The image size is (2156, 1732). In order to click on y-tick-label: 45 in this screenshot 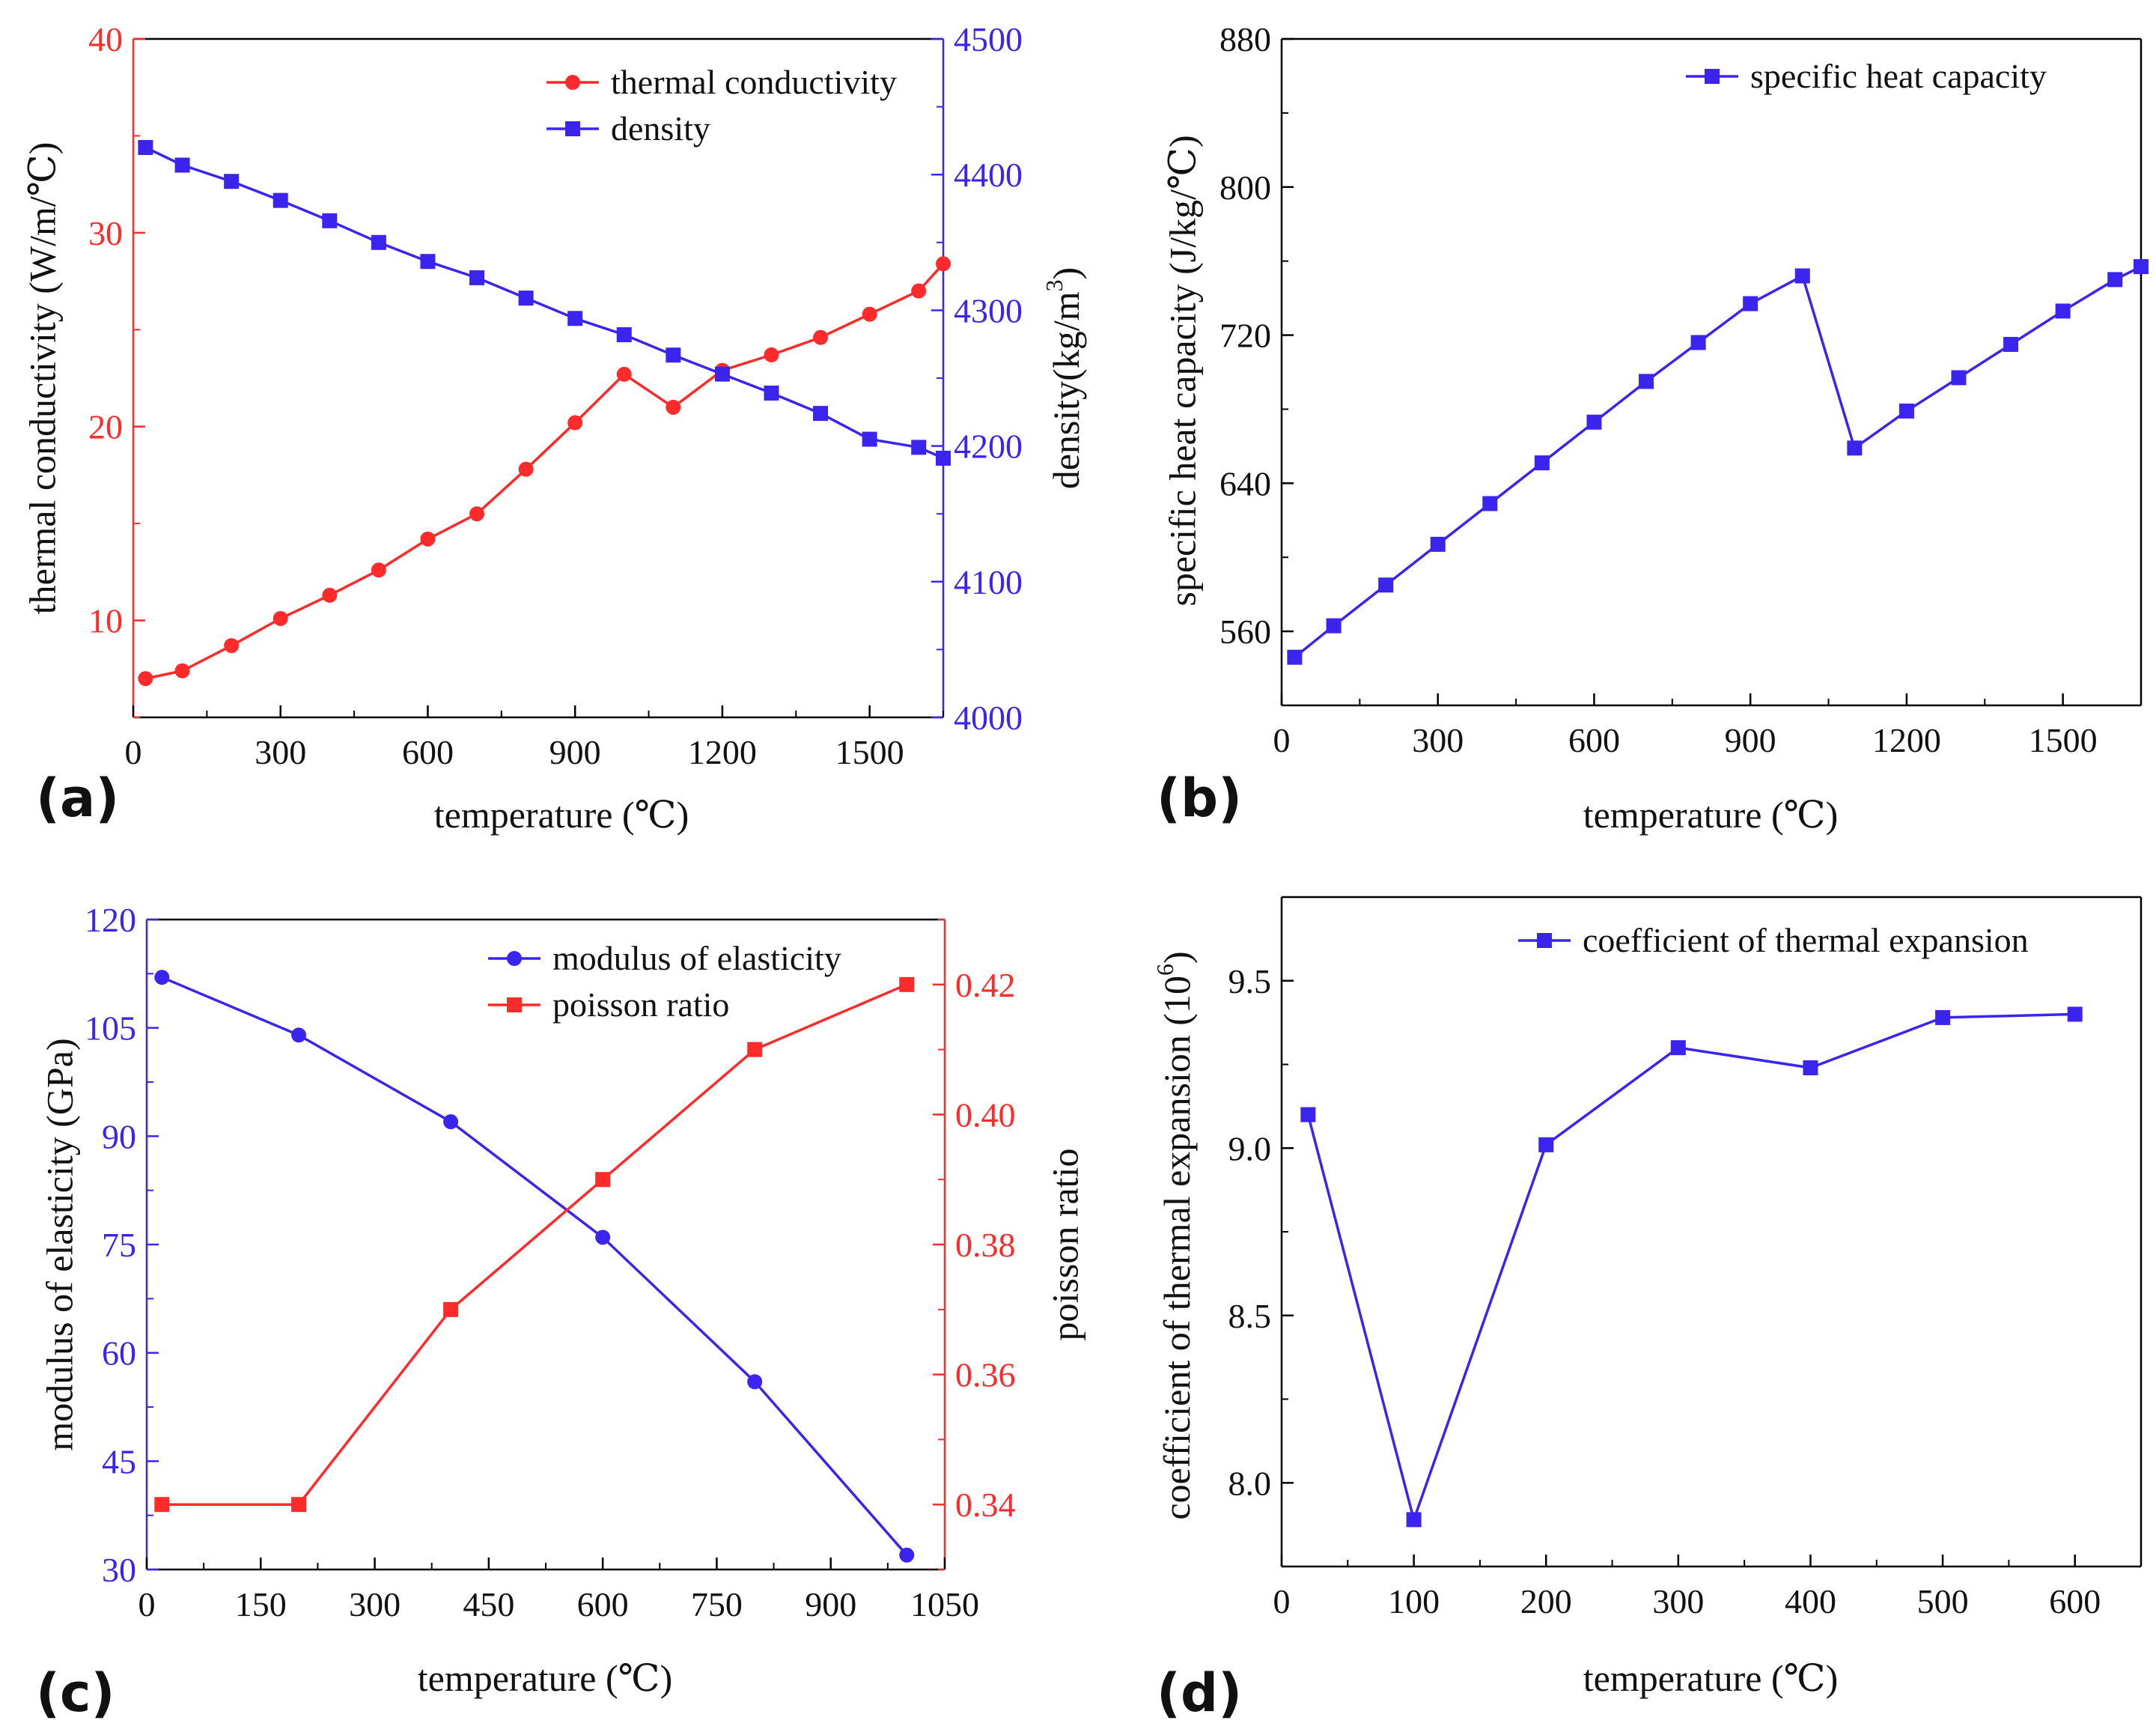, I will do `click(119, 1461)`.